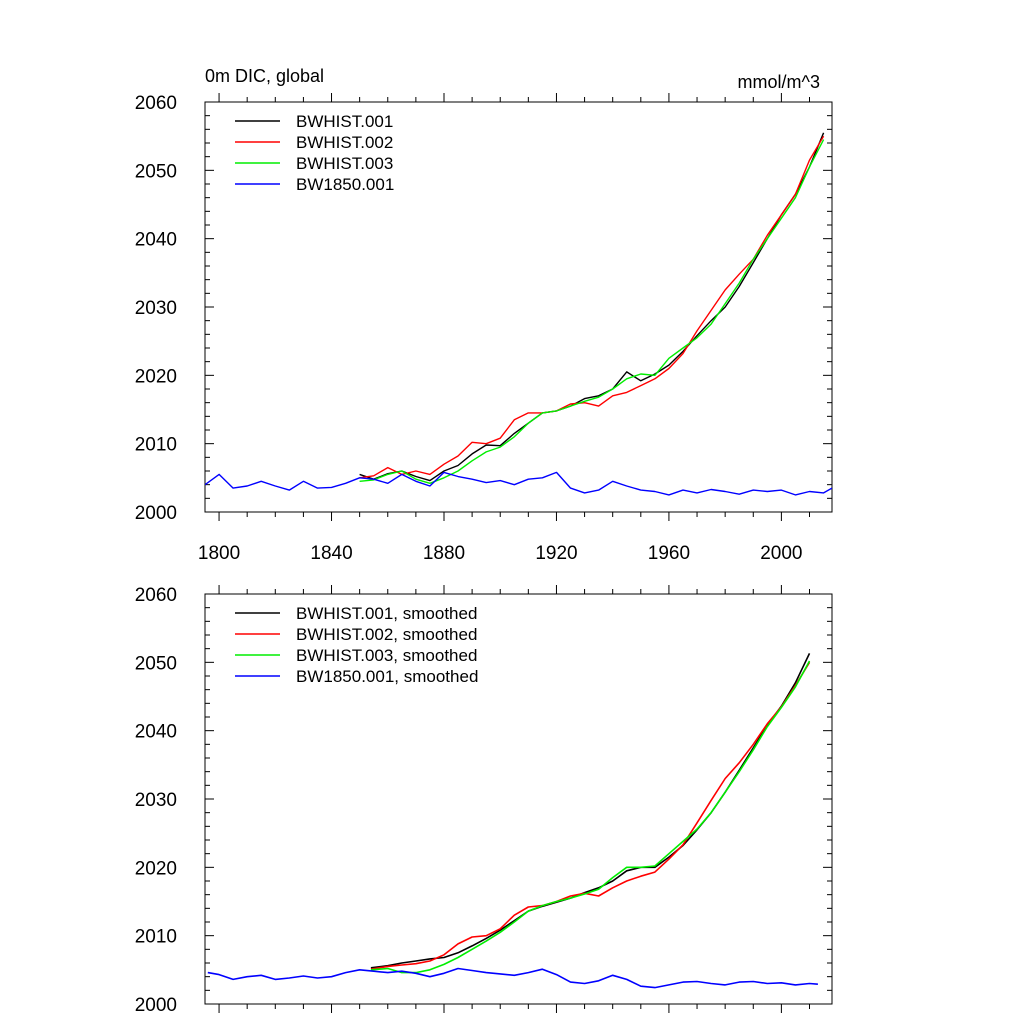 The image size is (1024, 1024). Describe the element at coordinates (345, 184) in the screenshot. I see `legend-label: BW1850.001` at that location.